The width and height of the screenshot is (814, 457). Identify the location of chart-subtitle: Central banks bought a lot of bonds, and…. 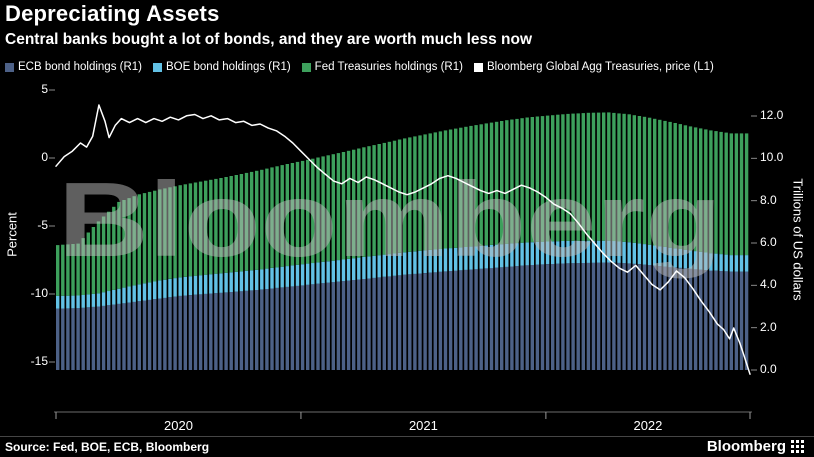
(269, 39).